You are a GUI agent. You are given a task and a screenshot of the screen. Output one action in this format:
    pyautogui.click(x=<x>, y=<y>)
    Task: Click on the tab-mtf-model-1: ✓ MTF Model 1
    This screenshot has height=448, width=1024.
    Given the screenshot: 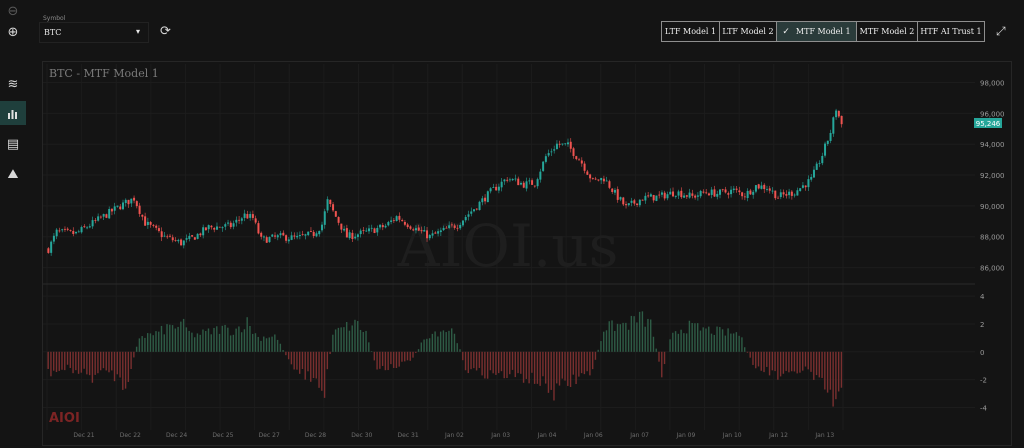 What is the action you would take?
    pyautogui.click(x=817, y=31)
    